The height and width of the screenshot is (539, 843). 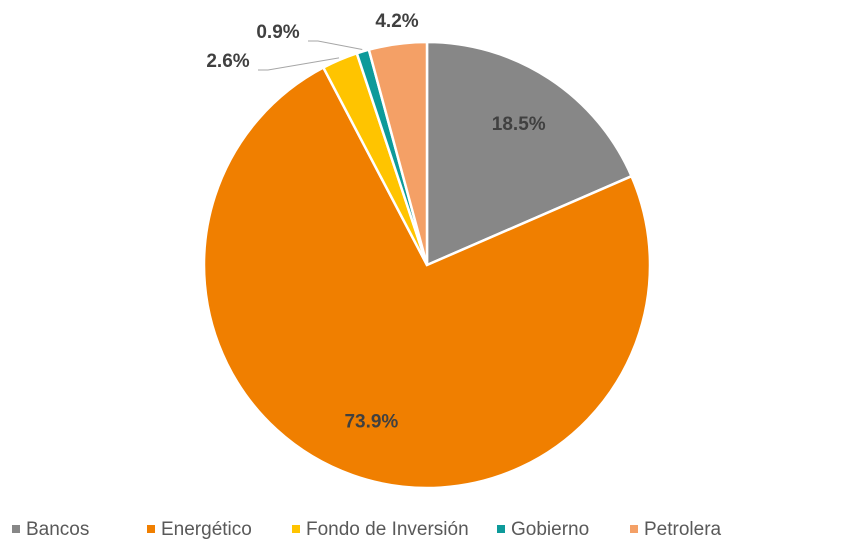 What do you see at coordinates (206, 529) in the screenshot?
I see `legend-label: Energético` at bounding box center [206, 529].